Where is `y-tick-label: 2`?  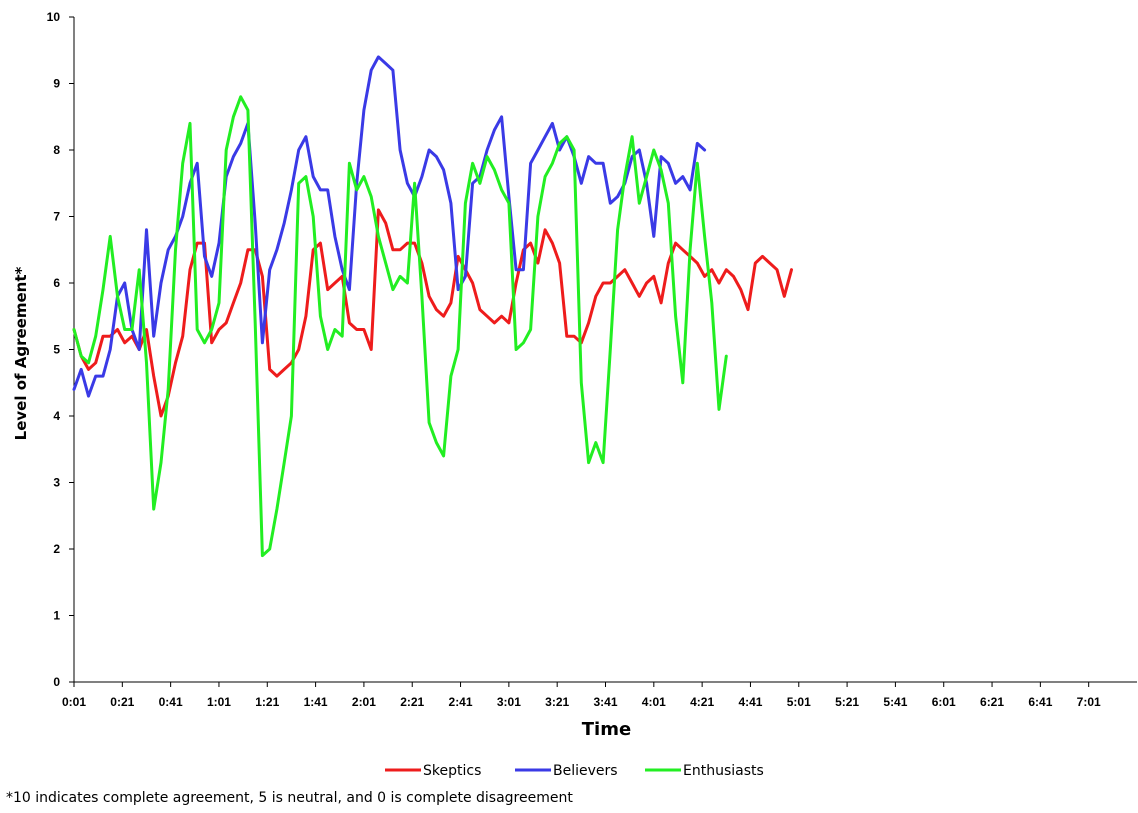 y-tick-label: 2 is located at coordinates (56, 549).